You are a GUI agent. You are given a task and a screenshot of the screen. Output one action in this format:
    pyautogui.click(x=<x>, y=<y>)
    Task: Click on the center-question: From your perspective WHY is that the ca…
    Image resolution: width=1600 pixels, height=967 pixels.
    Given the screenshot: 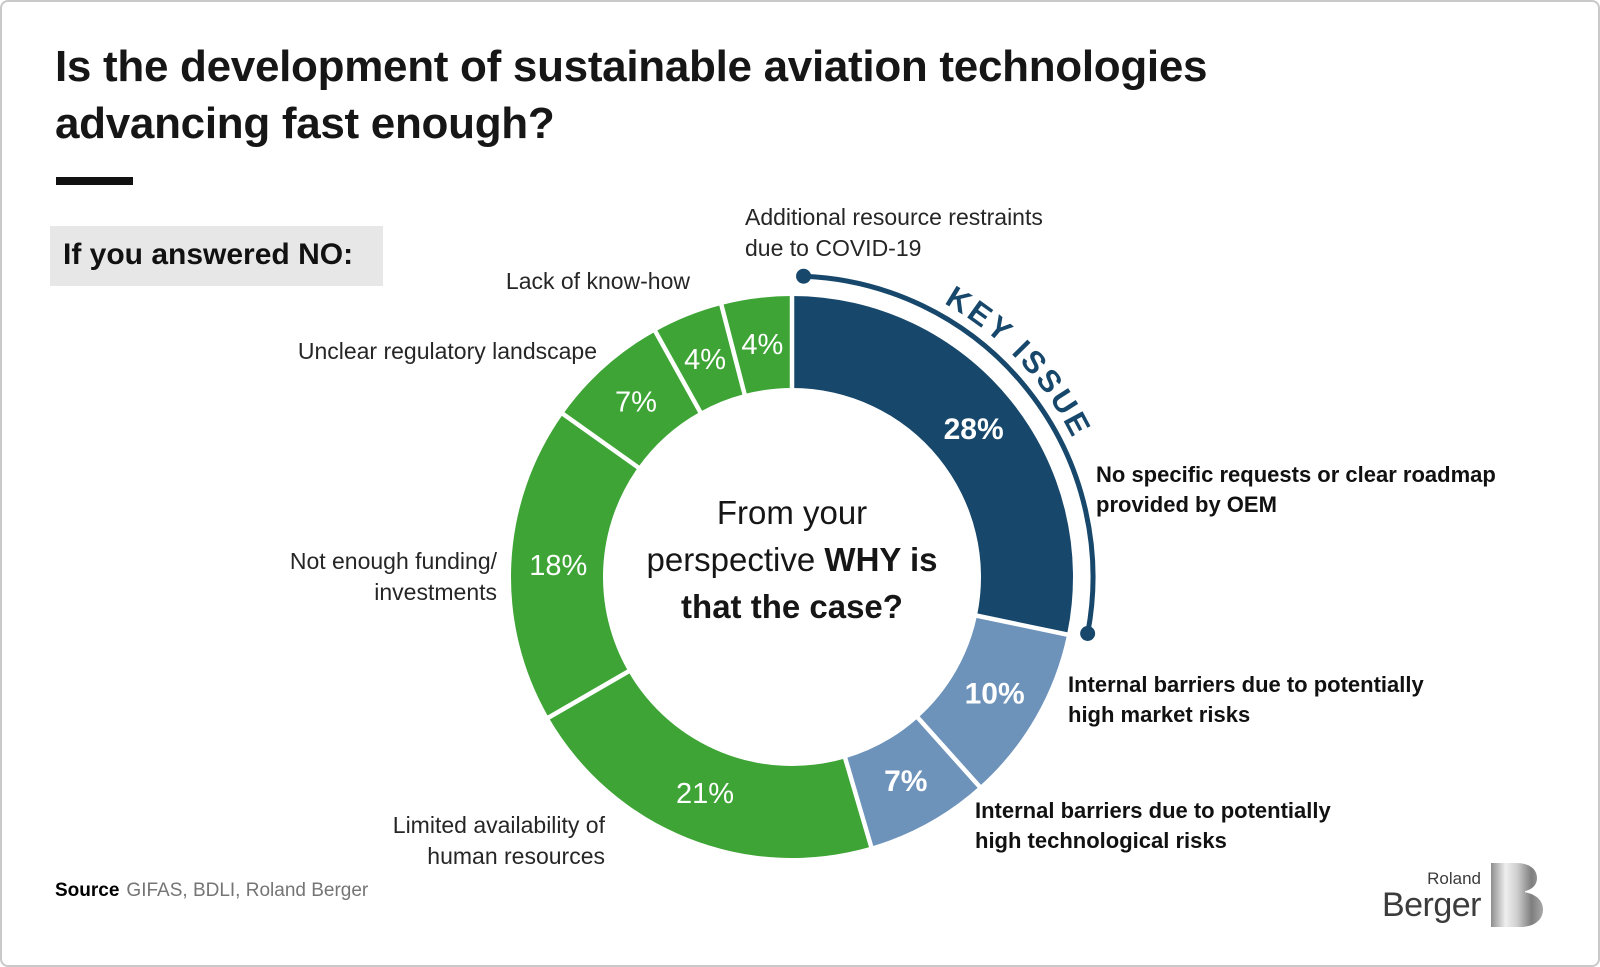 What is the action you would take?
    pyautogui.click(x=792, y=559)
    